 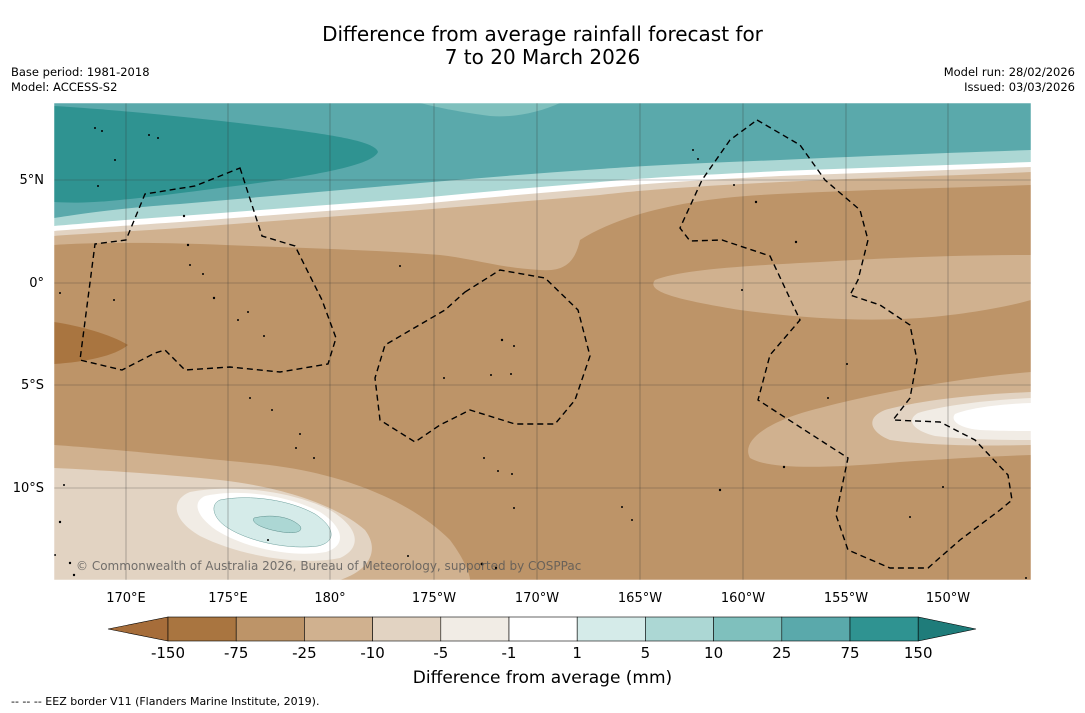 I want to click on meta-right: Model run: 28/02/2026 Issued: 03/03/2026, so click(x=1009, y=80).